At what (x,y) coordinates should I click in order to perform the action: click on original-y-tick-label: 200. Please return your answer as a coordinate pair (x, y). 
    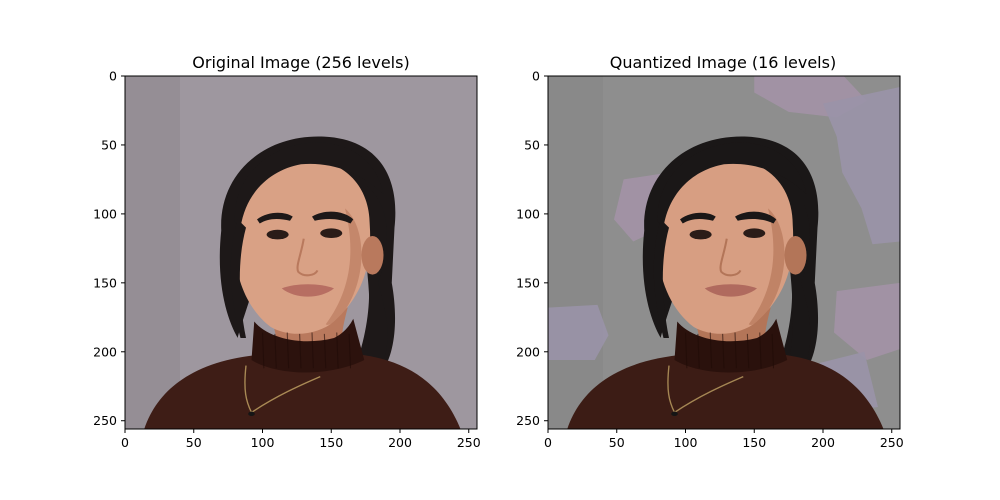
    Looking at the image, I should click on (105, 351).